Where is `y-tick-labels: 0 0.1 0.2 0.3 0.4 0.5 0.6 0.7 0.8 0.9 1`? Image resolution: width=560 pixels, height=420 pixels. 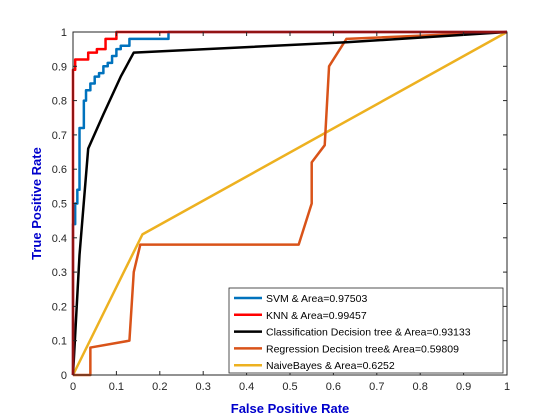
y-tick-labels: 0 0.1 0.2 0.3 0.4 0.5 0.6 0.7 0.8 0.9 1 is located at coordinates (59, 204).